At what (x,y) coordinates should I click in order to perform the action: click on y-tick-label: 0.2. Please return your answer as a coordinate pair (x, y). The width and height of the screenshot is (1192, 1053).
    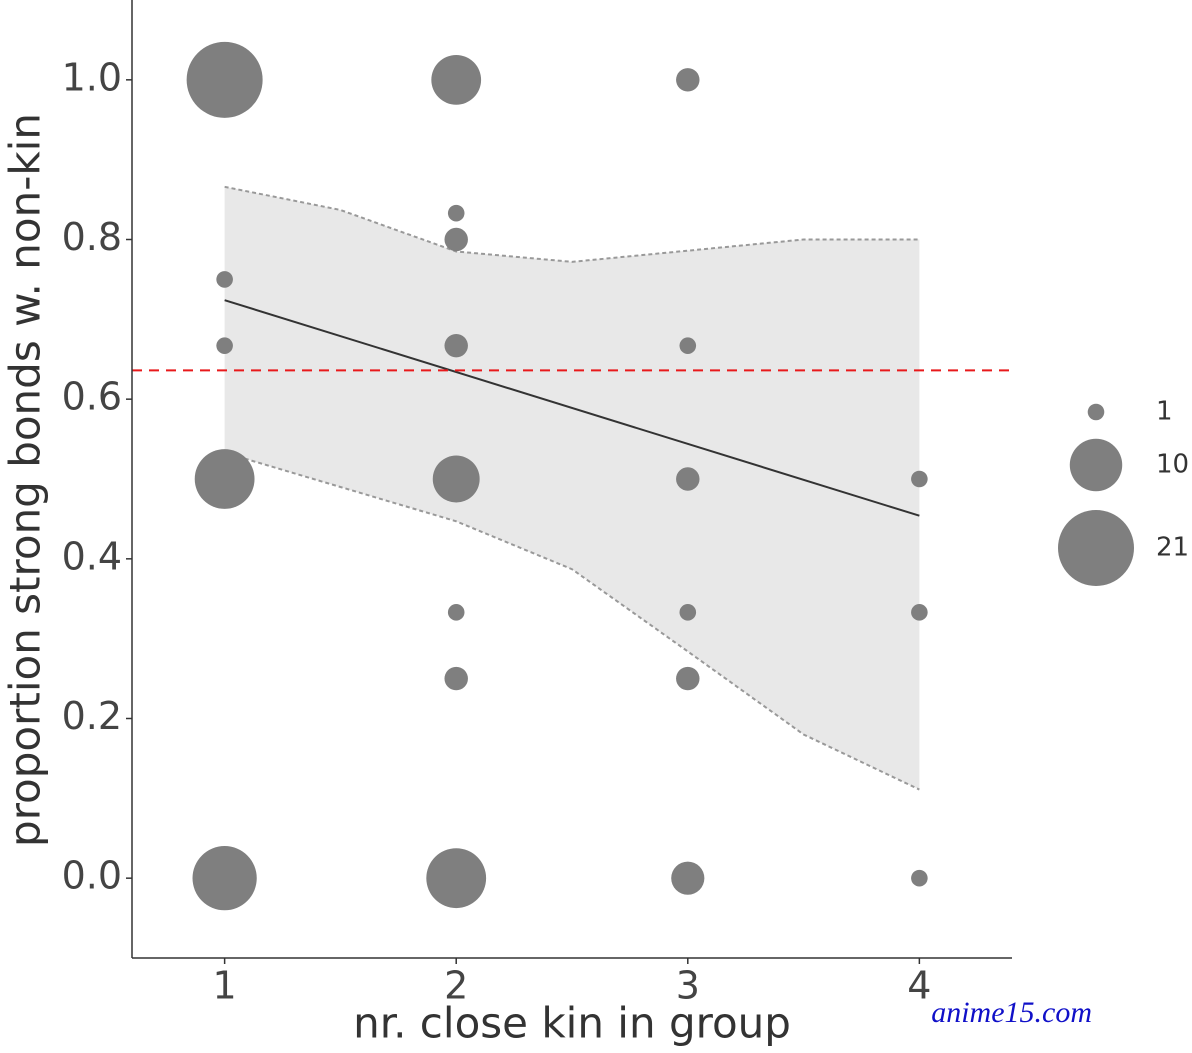
    Looking at the image, I should click on (92, 716).